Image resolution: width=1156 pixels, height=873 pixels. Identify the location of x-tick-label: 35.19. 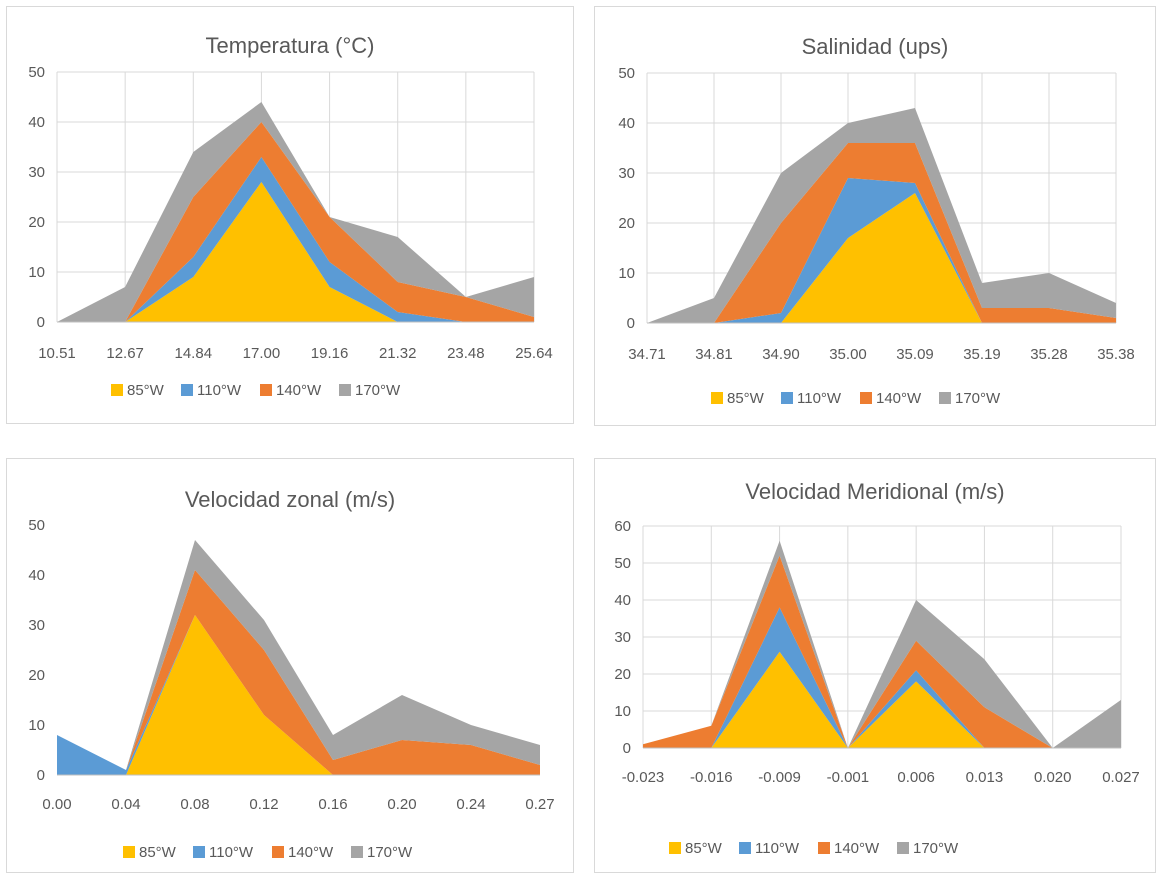
(982, 354).